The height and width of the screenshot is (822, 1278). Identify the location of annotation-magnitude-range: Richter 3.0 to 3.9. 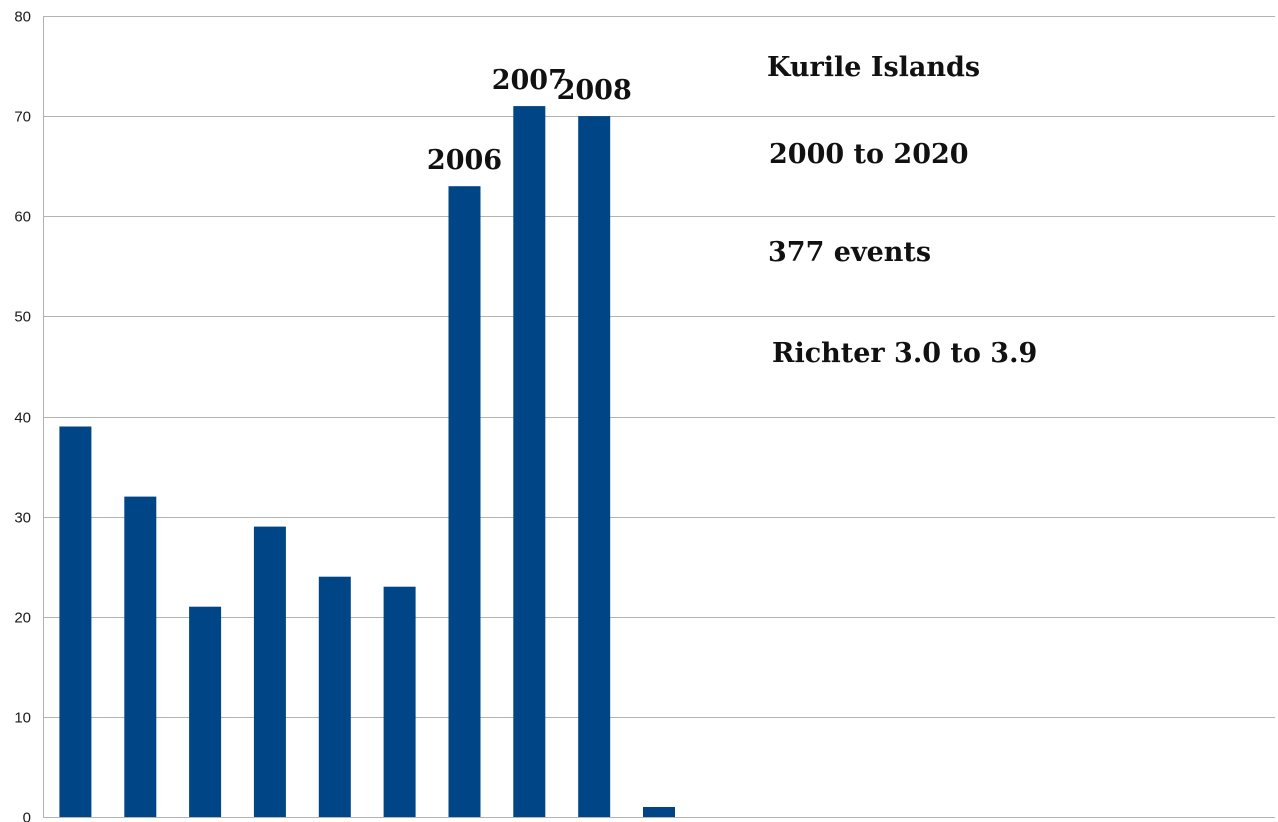
(905, 353).